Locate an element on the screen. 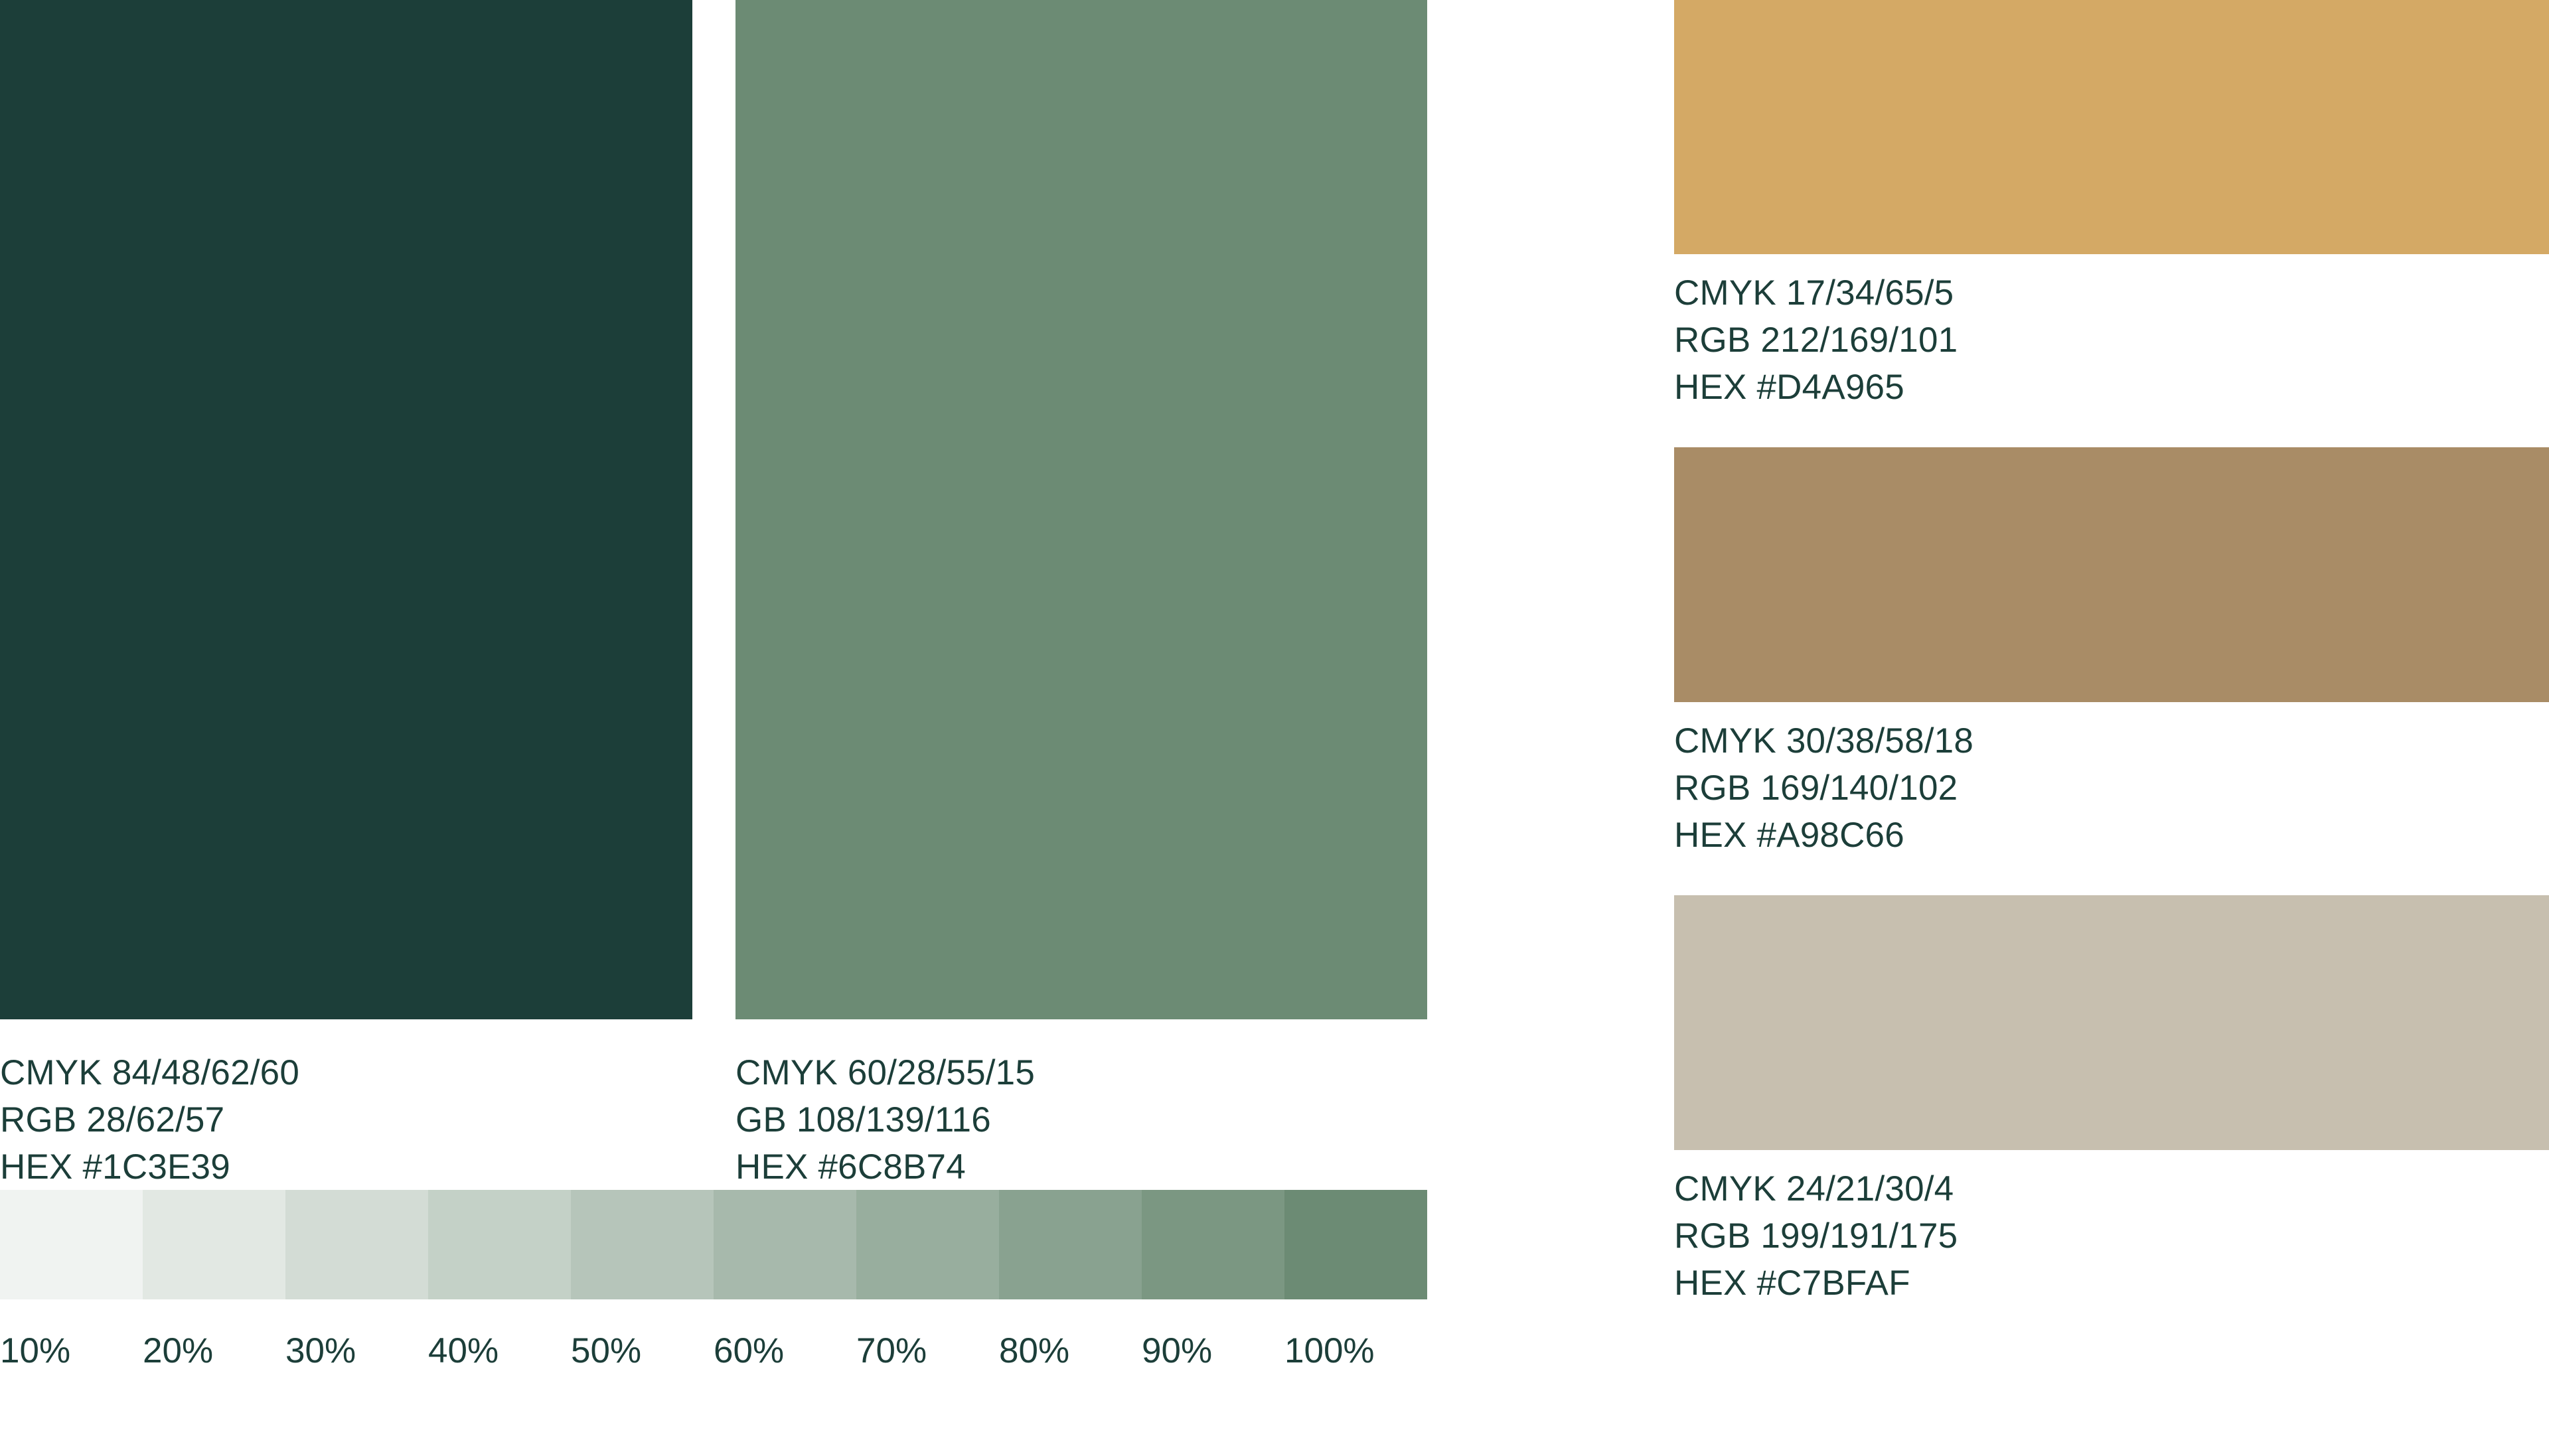 Image resolution: width=2549 pixels, height=1456 pixels. tint-label-80: 80% is located at coordinates (1034, 1350).